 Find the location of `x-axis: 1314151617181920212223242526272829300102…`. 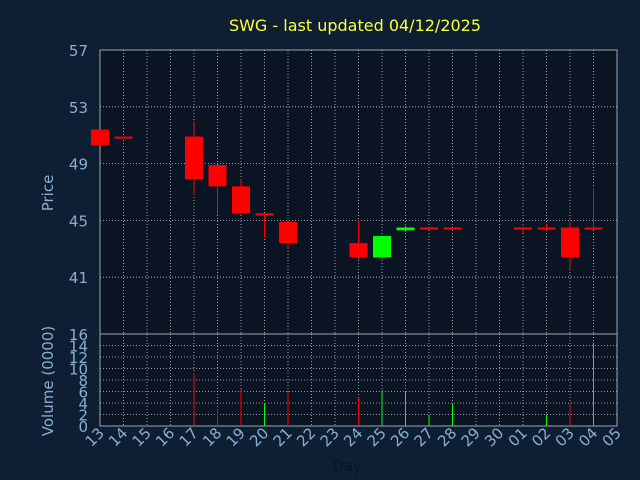

x-axis: 1314151617181920212223242526272829300102… is located at coordinates (353, 437).